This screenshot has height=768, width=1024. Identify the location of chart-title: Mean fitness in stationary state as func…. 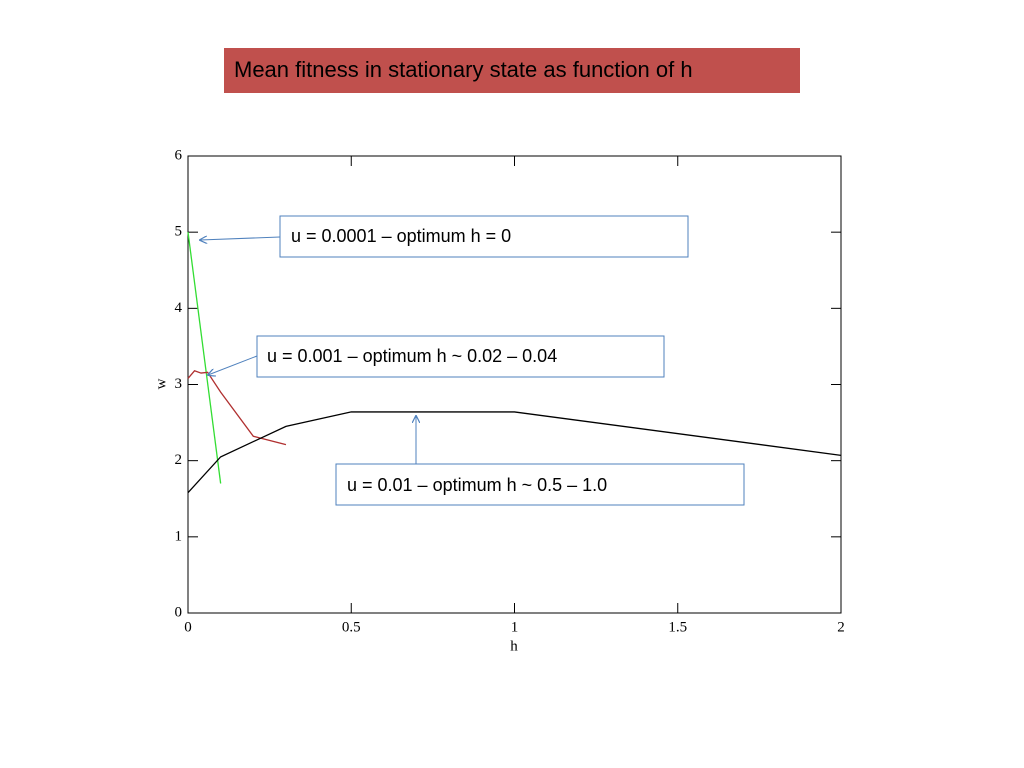
(463, 69).